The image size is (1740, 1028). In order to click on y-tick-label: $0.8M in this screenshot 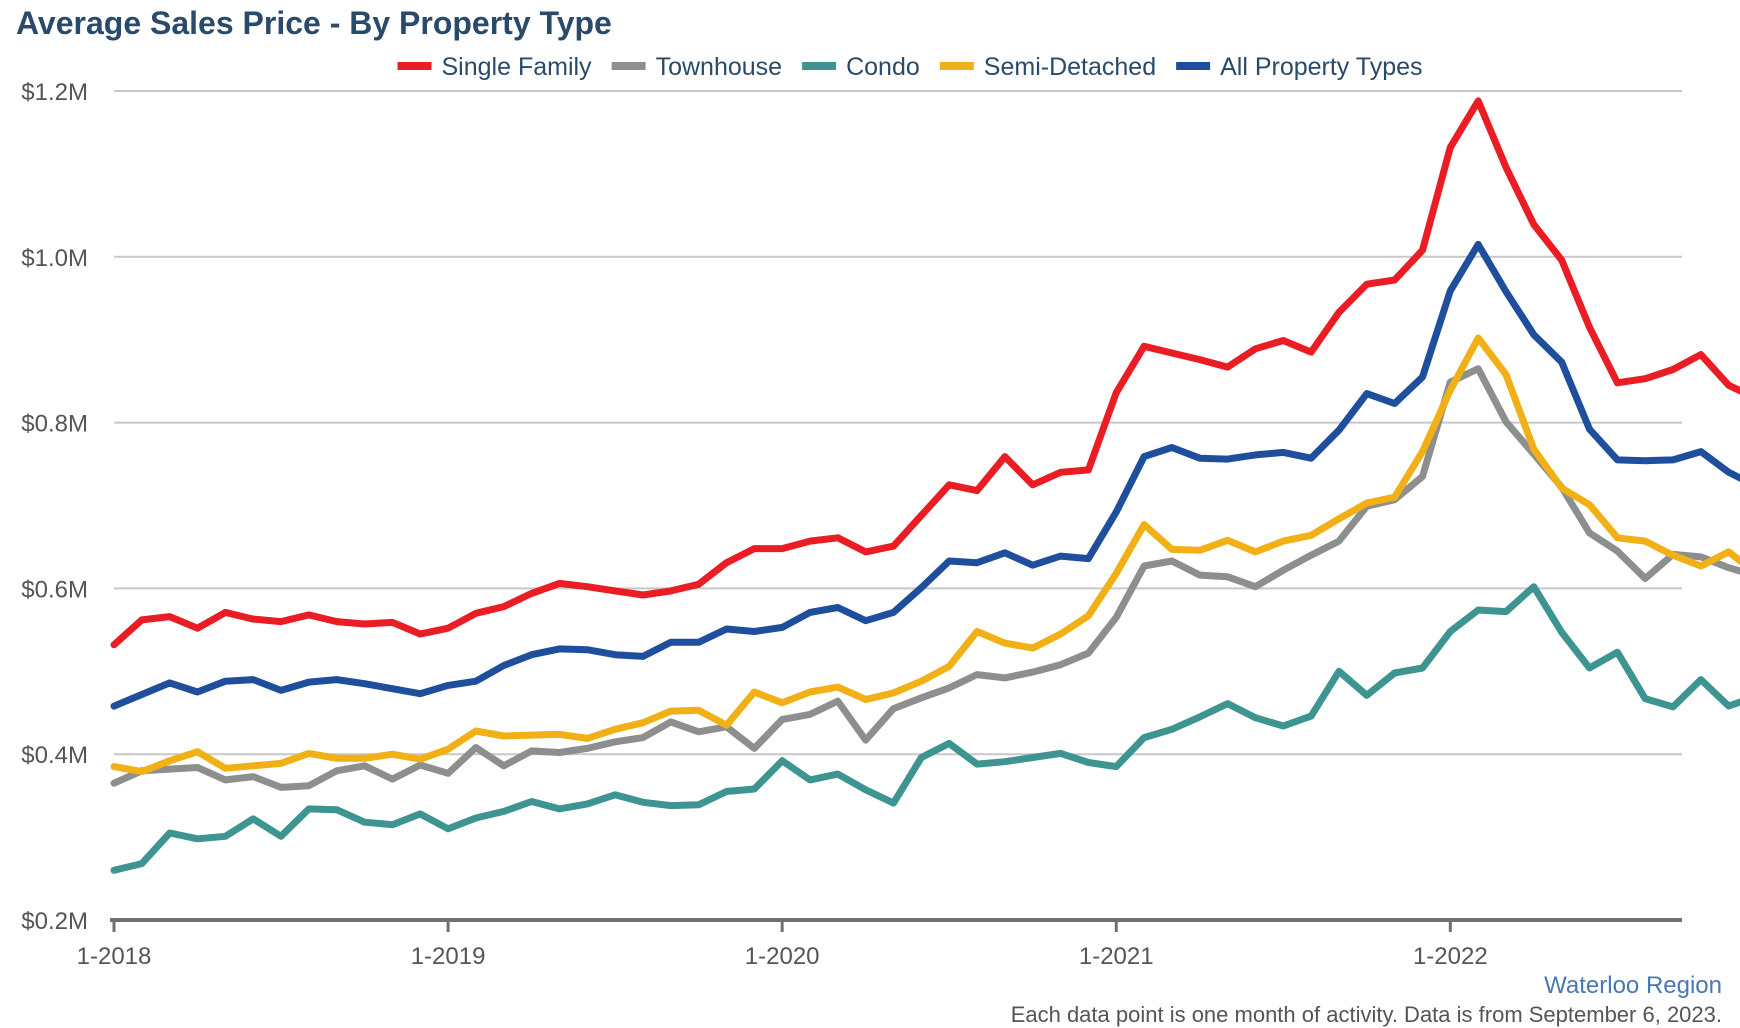, I will do `click(54, 424)`.